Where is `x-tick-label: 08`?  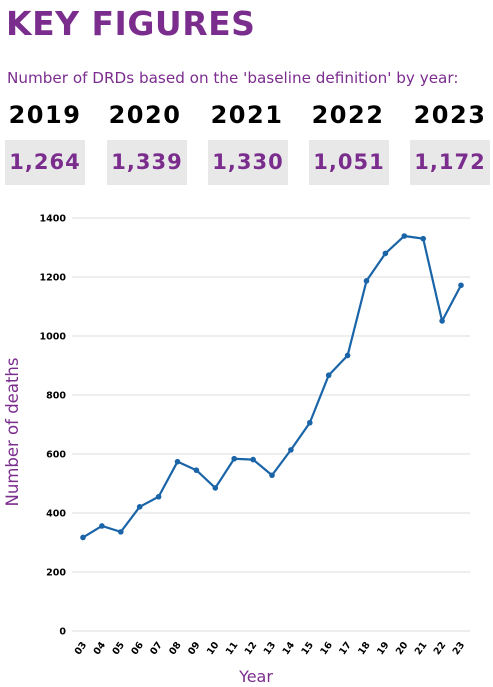
x-tick-label: 08 is located at coordinates (175, 648).